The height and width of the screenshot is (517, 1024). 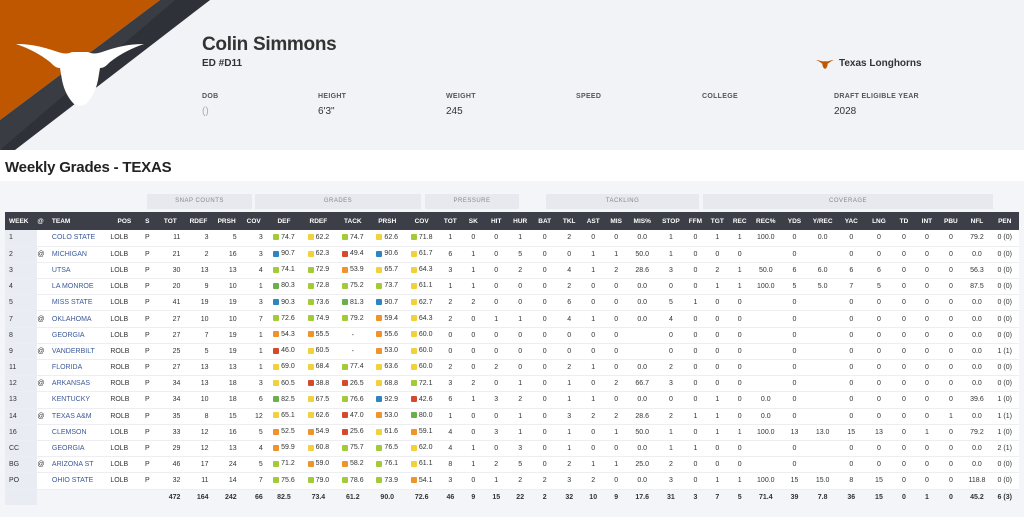 I want to click on column-header: YDS, so click(x=794, y=221).